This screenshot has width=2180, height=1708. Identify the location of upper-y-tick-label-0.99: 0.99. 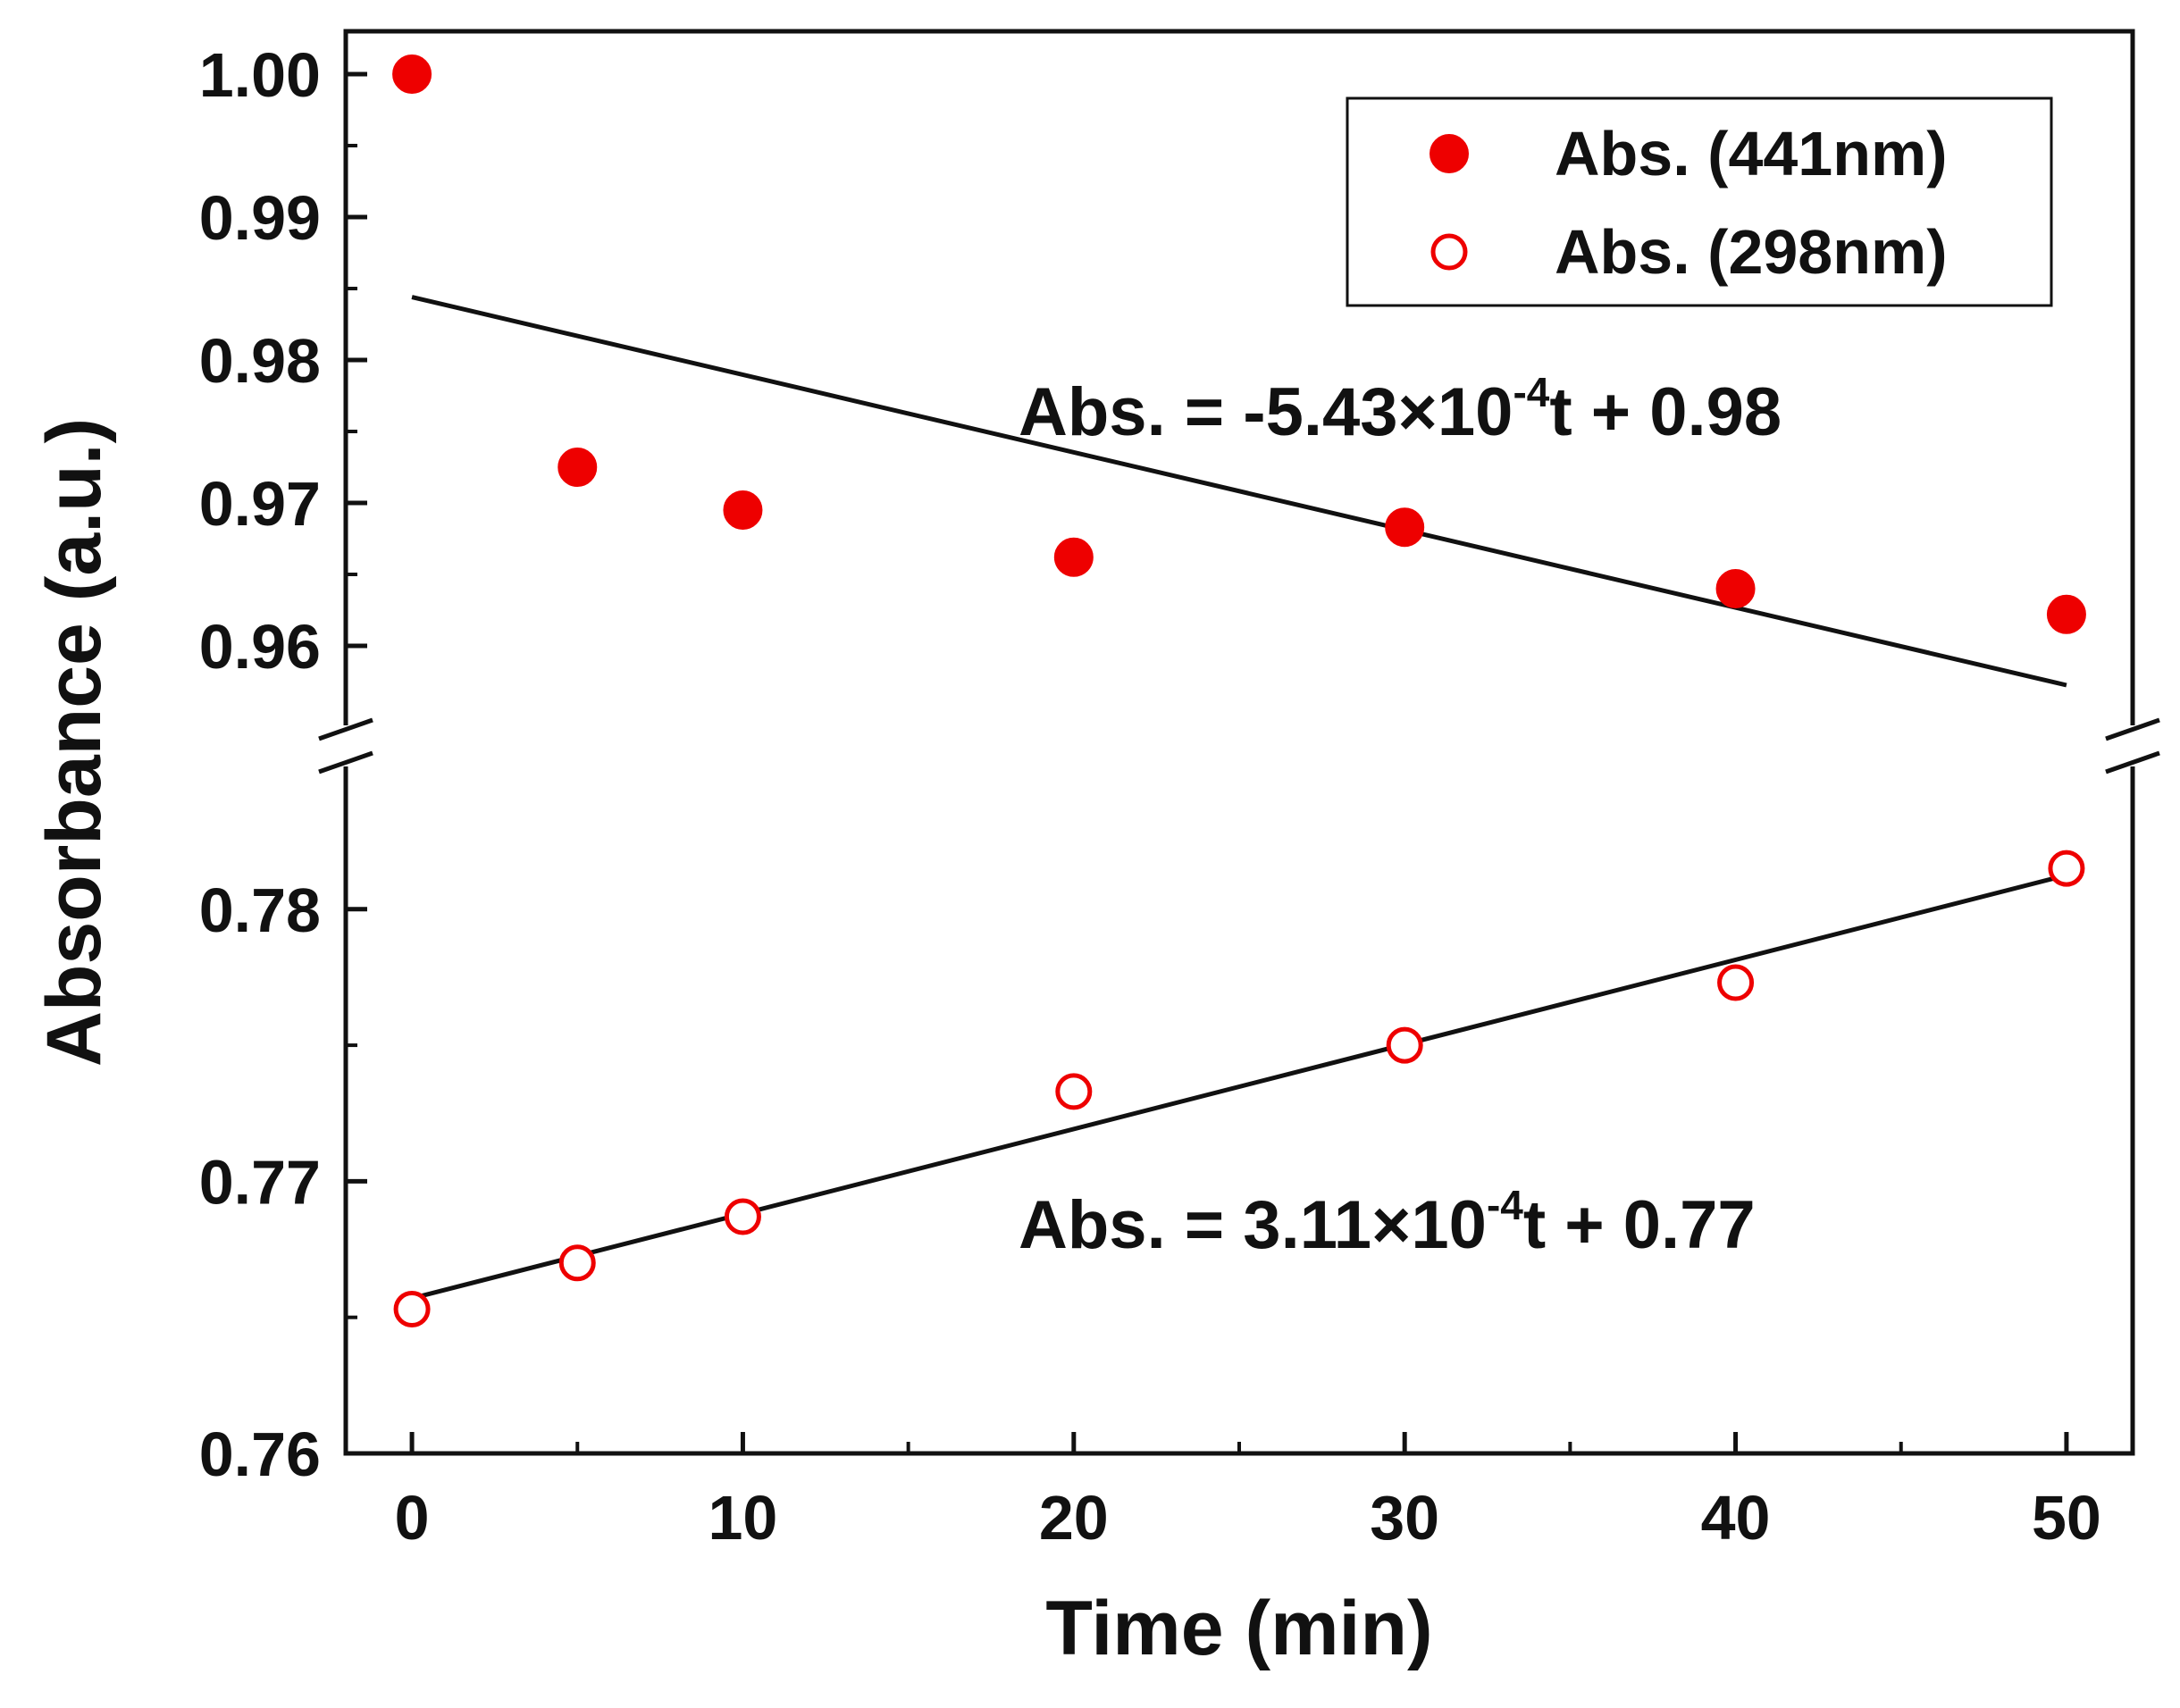
(260, 218).